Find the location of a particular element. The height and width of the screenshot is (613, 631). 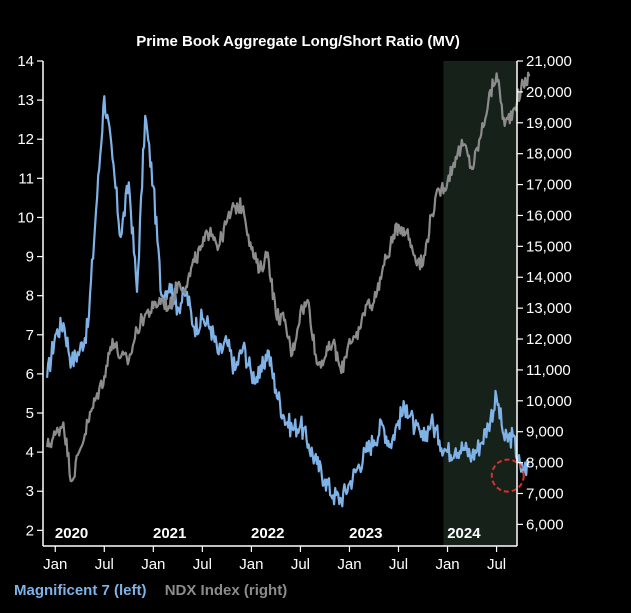

x-tick-label-2024-07: Jul is located at coordinates (496, 564).